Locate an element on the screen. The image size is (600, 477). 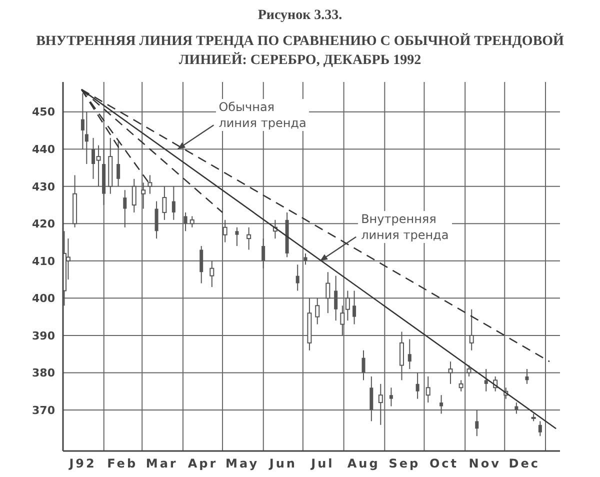
x-tick-label: J92 is located at coordinates (82, 463).